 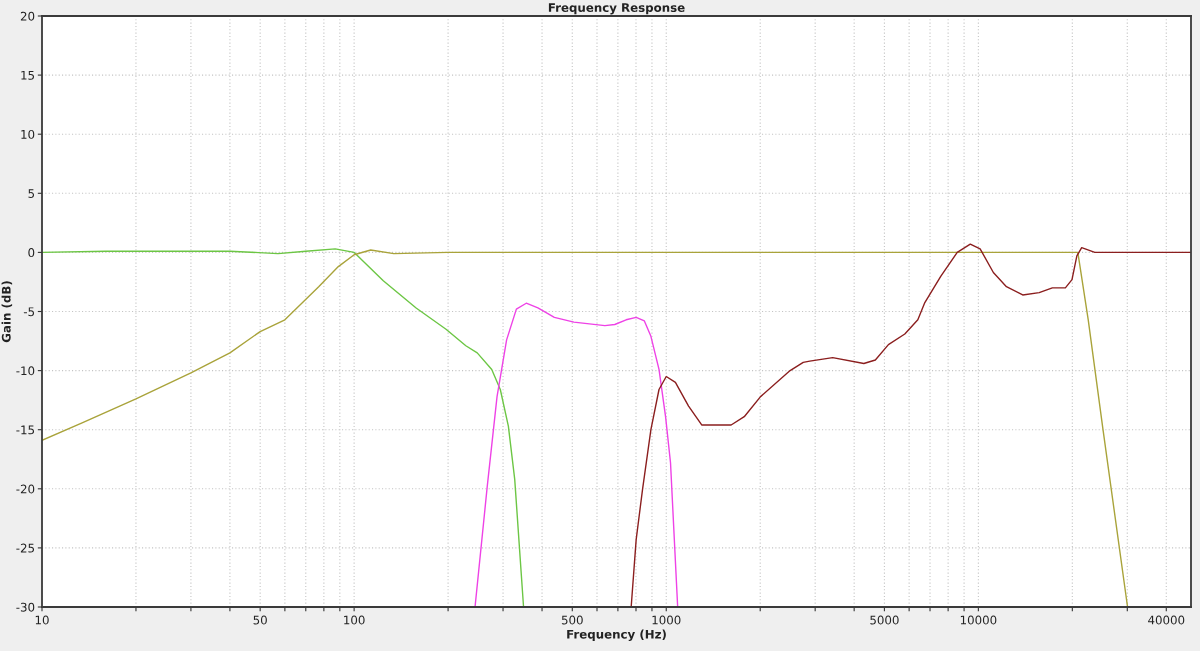 I want to click on x-tick-label: 40000, so click(x=1166, y=620).